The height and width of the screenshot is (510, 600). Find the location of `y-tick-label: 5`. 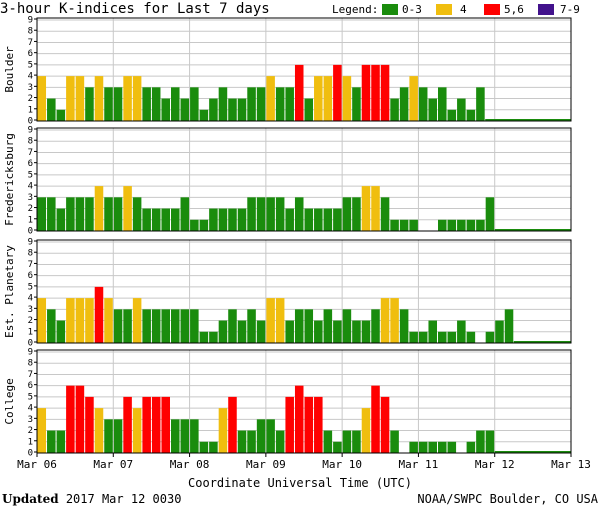

y-tick-label: 5 is located at coordinates (30, 65).